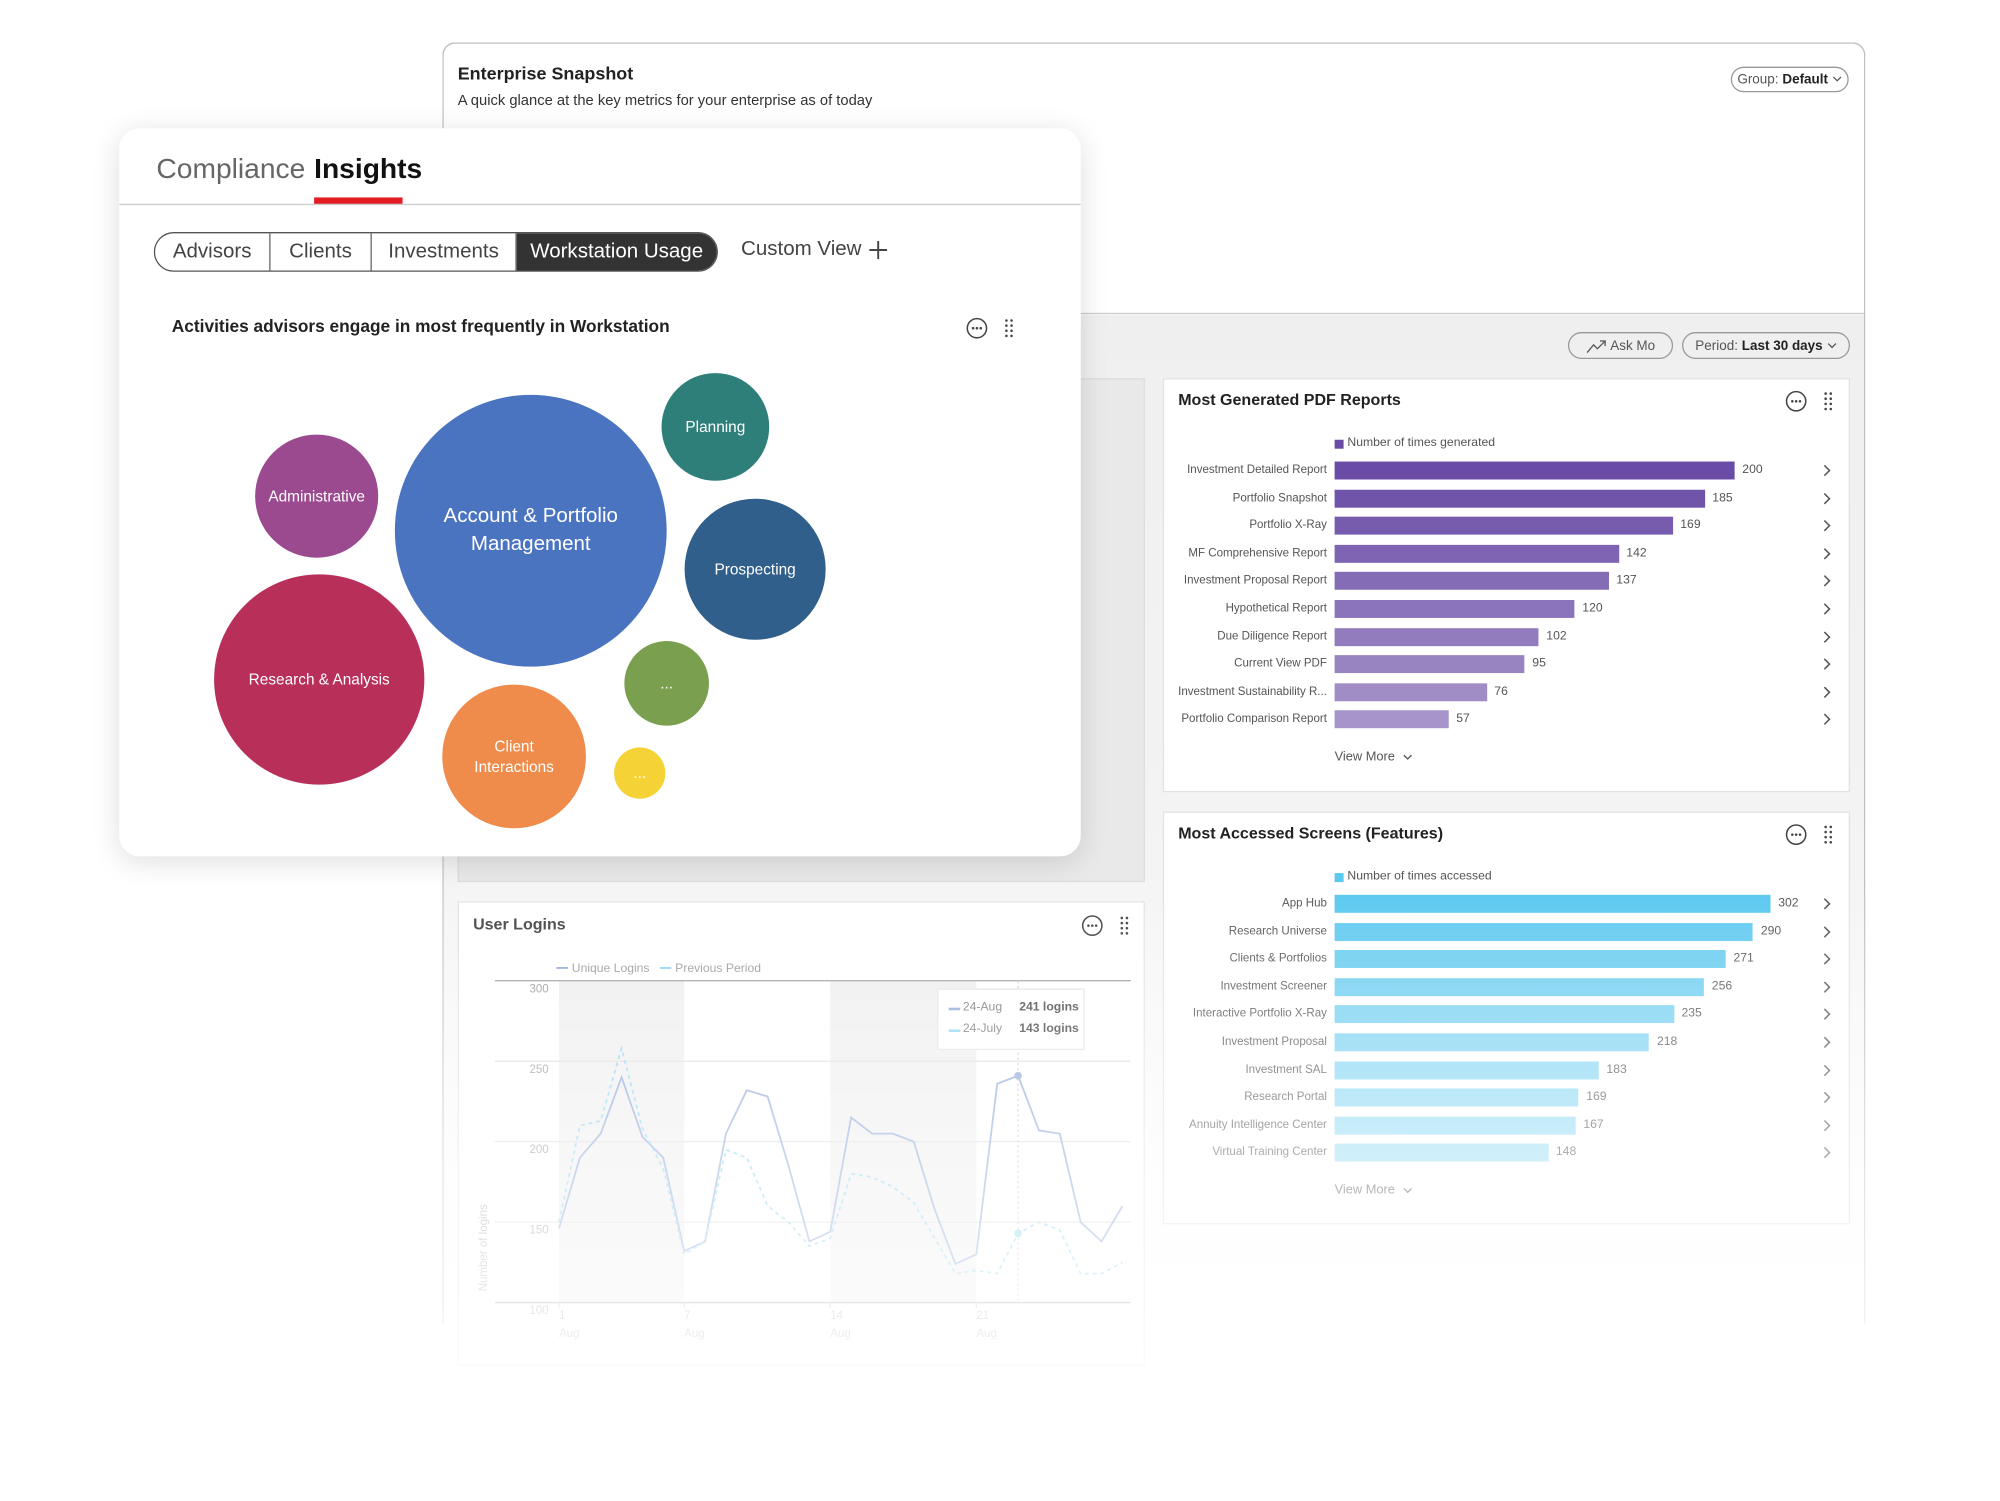 This screenshot has width=2000, height=1501. Describe the element at coordinates (1273, 986) in the screenshot. I see `bar-label: Investment Screener` at that location.